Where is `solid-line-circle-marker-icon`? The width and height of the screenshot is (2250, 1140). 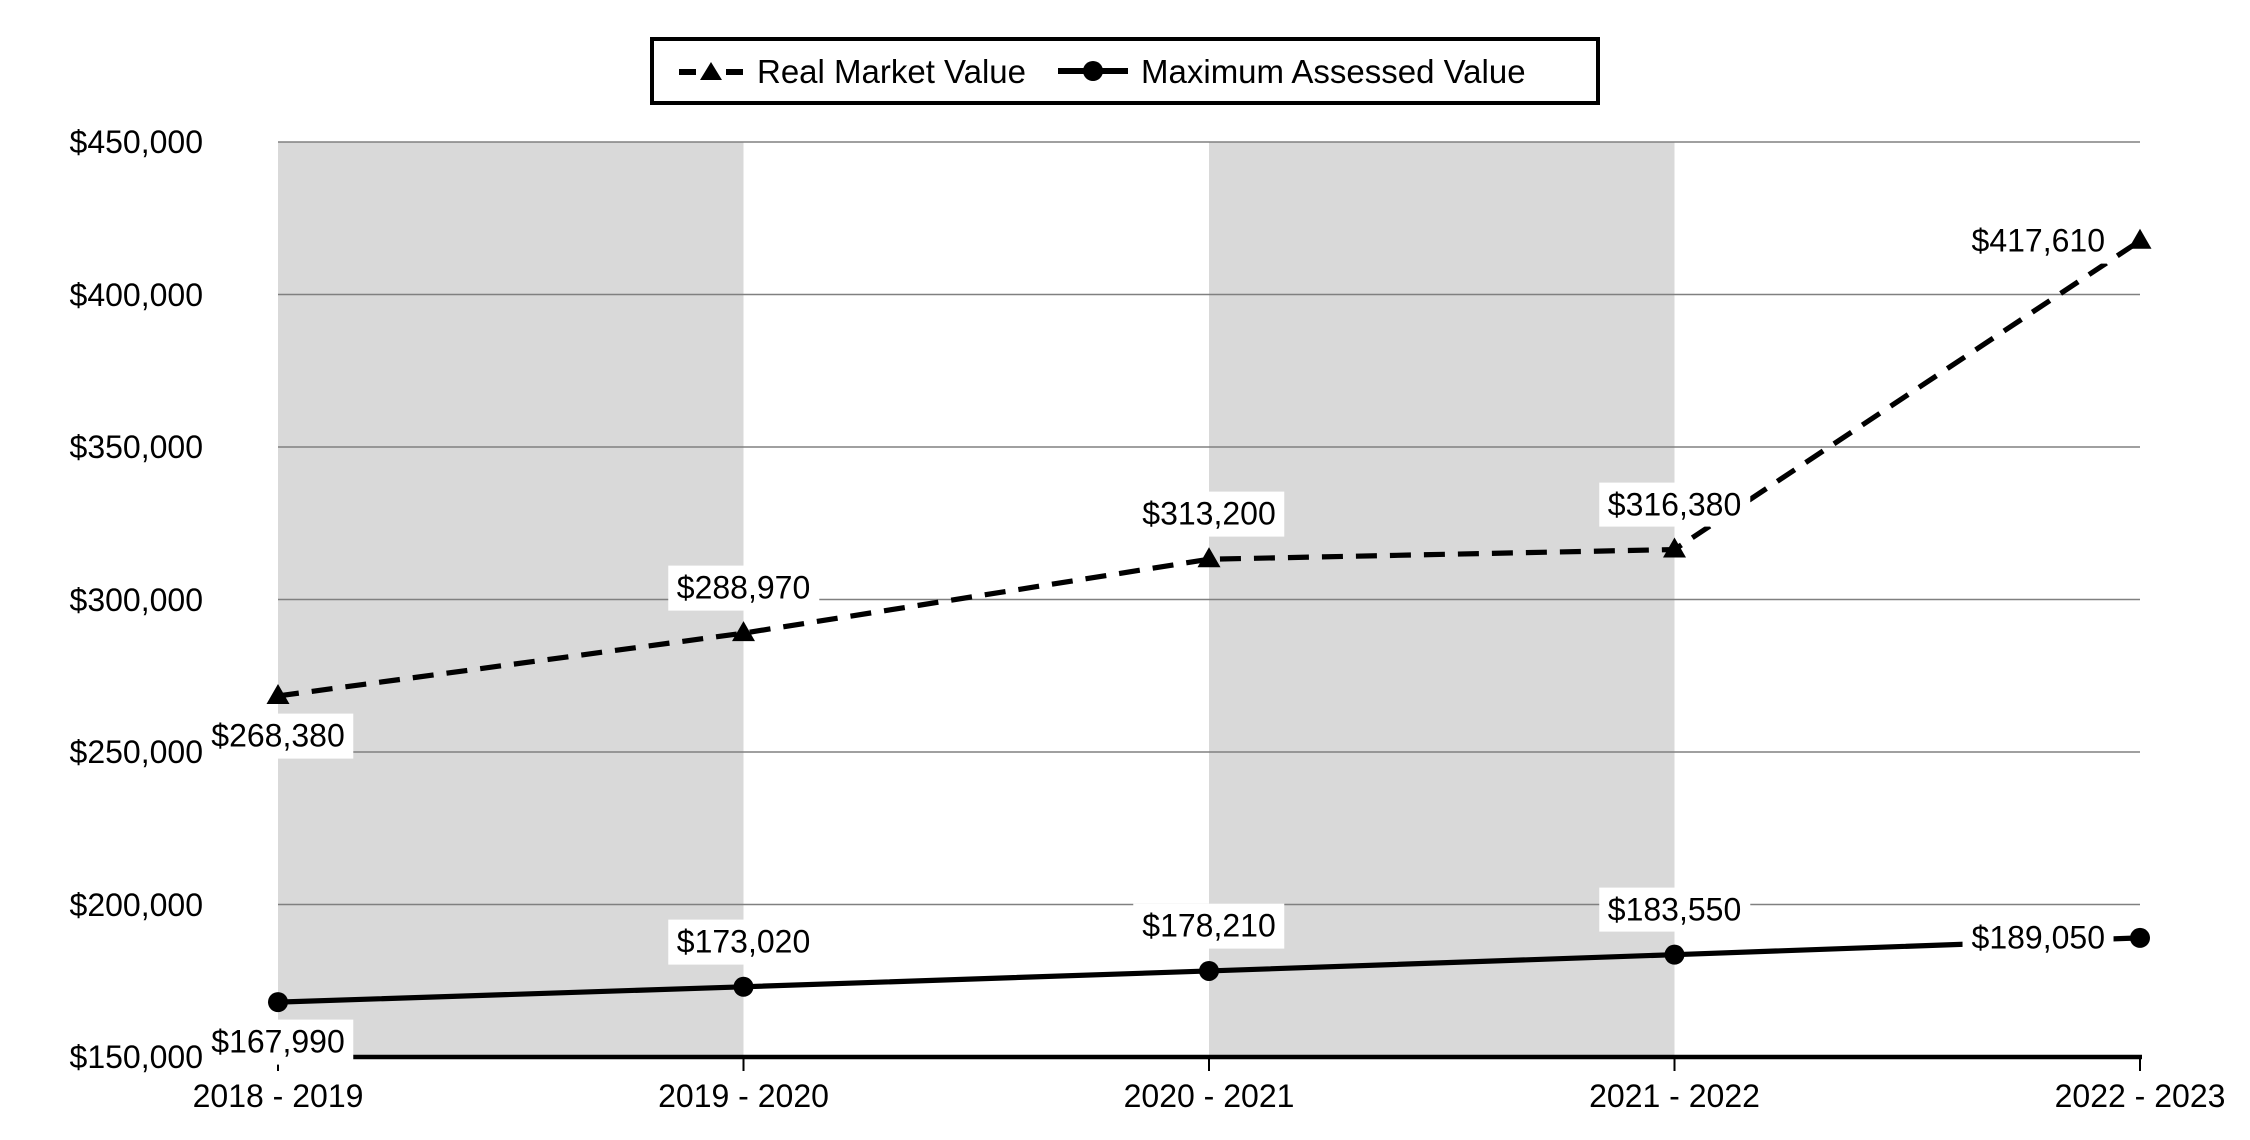 solid-line-circle-marker-icon is located at coordinates (1093, 71).